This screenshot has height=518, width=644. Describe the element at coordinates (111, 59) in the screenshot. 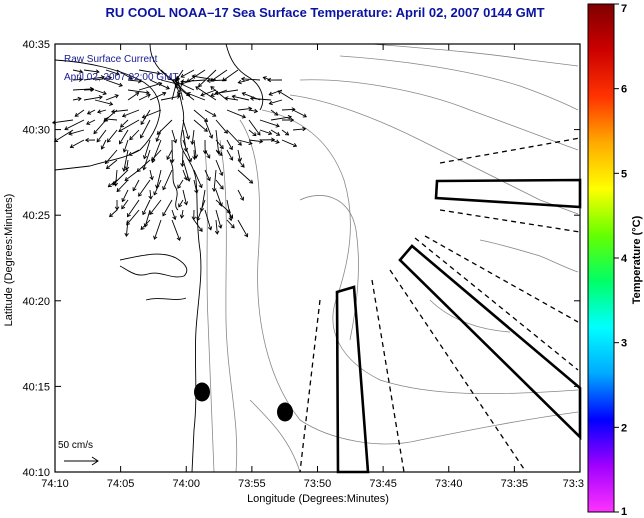

I see `current-label: Raw Surface Current` at that location.